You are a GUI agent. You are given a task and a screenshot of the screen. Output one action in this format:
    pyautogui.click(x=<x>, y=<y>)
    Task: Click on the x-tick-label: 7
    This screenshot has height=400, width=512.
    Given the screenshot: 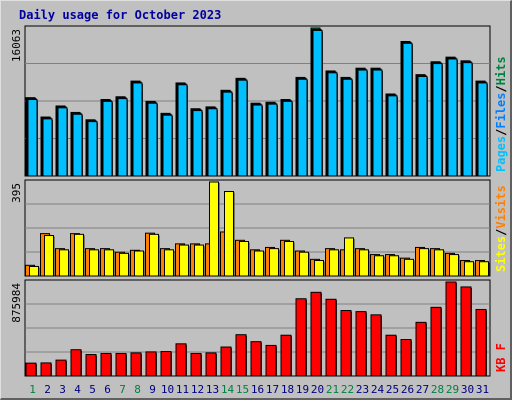 What is the action you would take?
    pyautogui.click(x=122, y=389)
    